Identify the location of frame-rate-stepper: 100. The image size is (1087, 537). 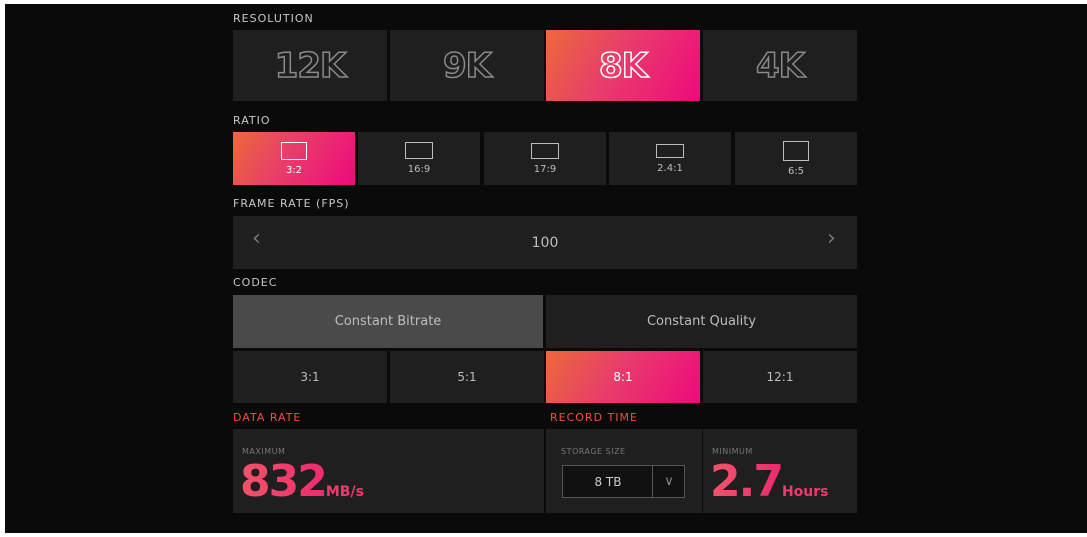
(545, 242).